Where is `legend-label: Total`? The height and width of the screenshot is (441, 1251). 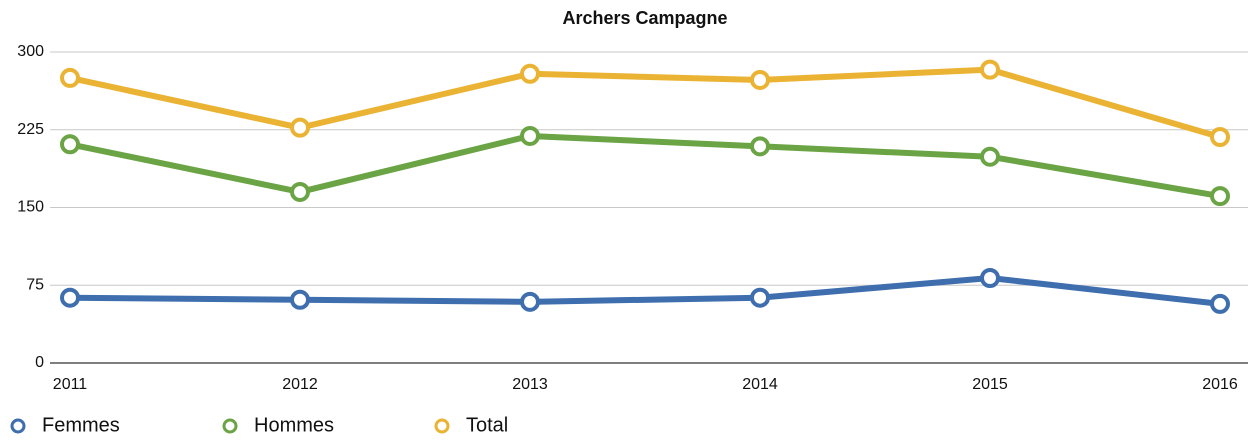 legend-label: Total is located at coordinates (487, 425).